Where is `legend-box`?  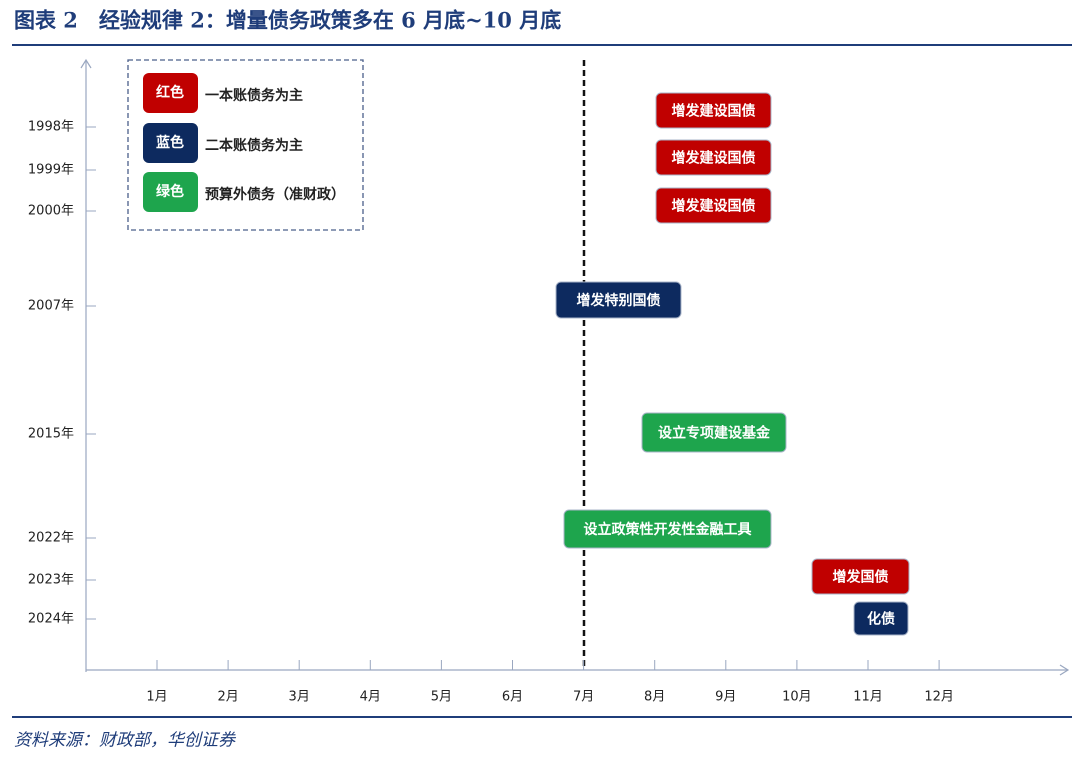
legend-box is located at coordinates (245, 145).